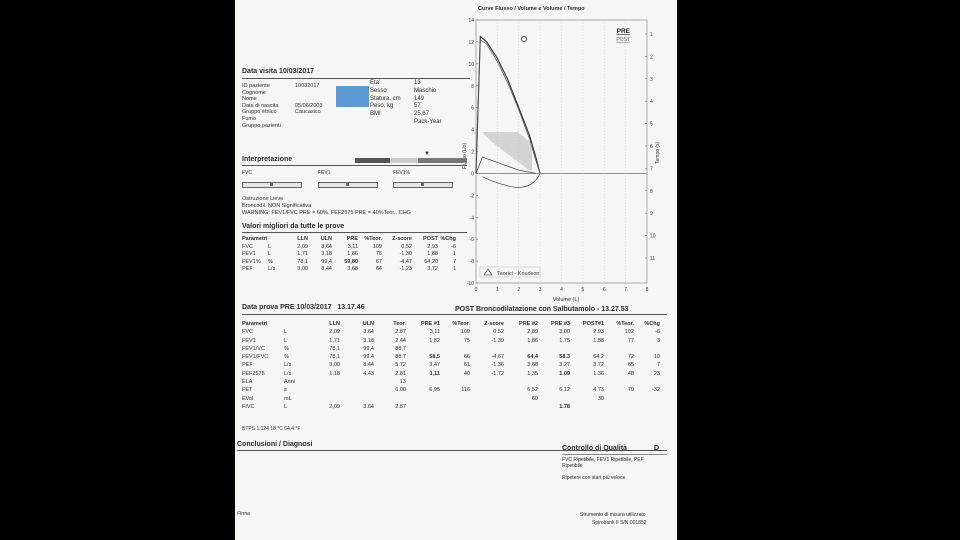 This screenshot has width=960, height=540. I want to click on visit-field-value: Caucasico, so click(308, 112).